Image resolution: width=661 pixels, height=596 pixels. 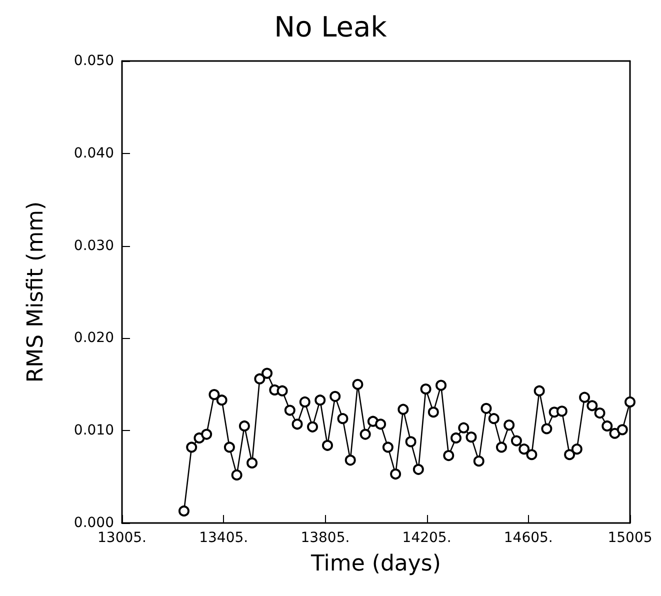 I want to click on y-tick-label: 0.000, so click(x=94, y=523).